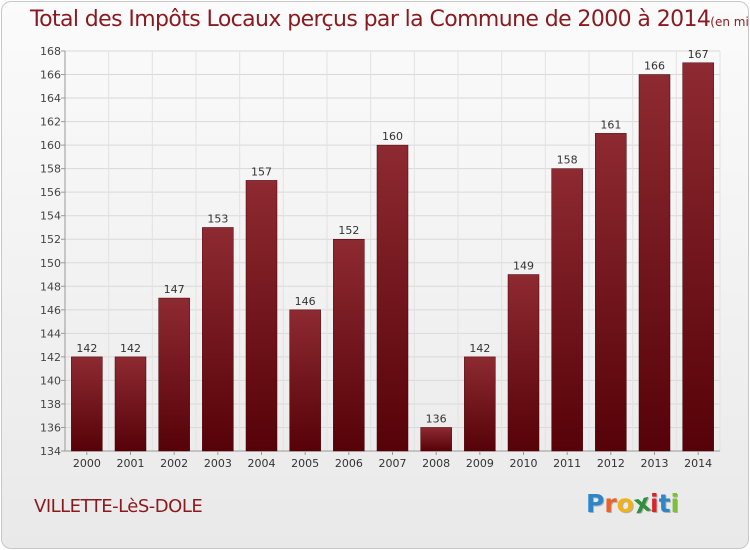  What do you see at coordinates (50, 357) in the screenshot?
I see `y-tick-label: 142` at bounding box center [50, 357].